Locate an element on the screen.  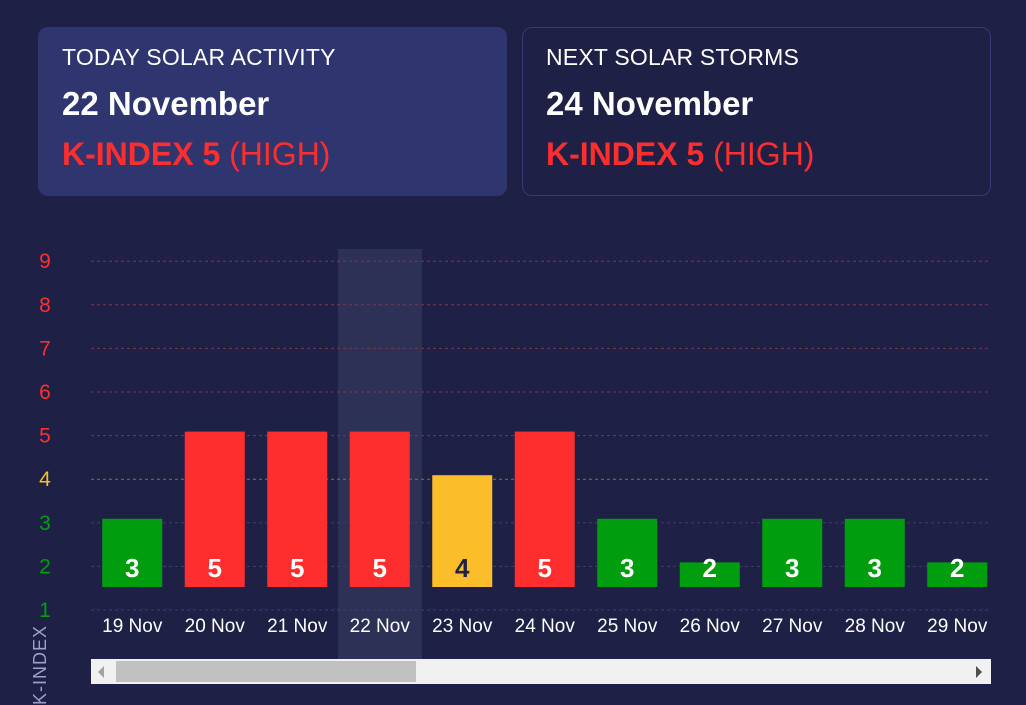
x-tick-label: 26 Nov is located at coordinates (710, 626).